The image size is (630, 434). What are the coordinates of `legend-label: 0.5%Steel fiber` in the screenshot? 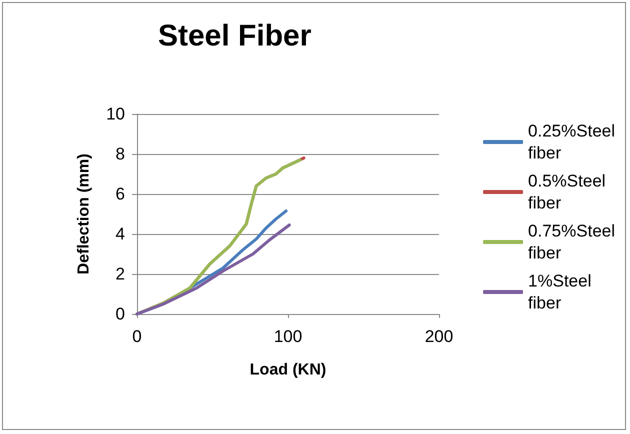 It's located at (567, 192).